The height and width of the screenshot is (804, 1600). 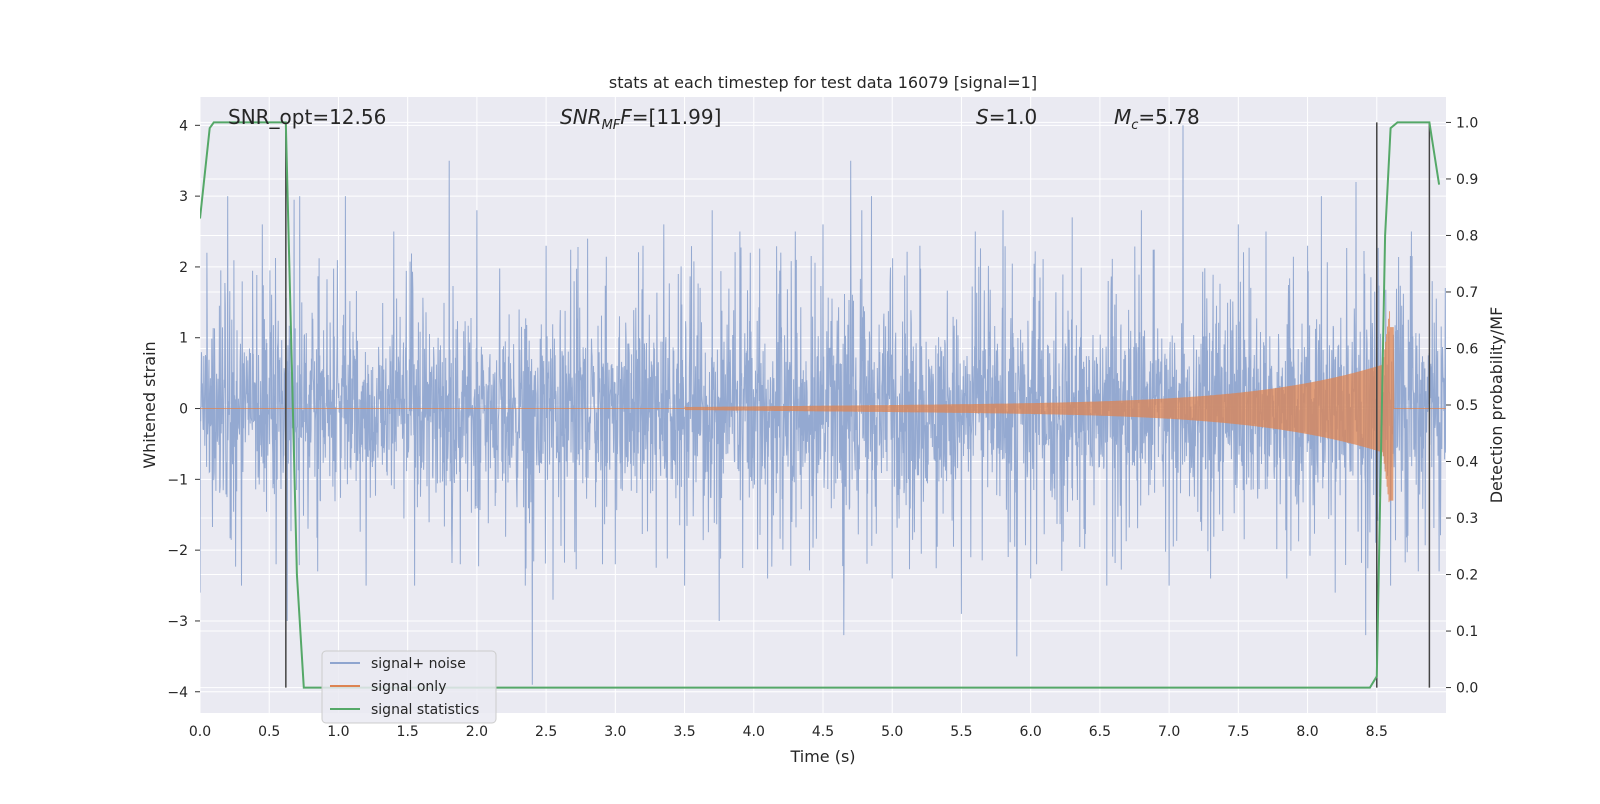 What do you see at coordinates (177, 480) in the screenshot?
I see `y-tick-label: −1` at bounding box center [177, 480].